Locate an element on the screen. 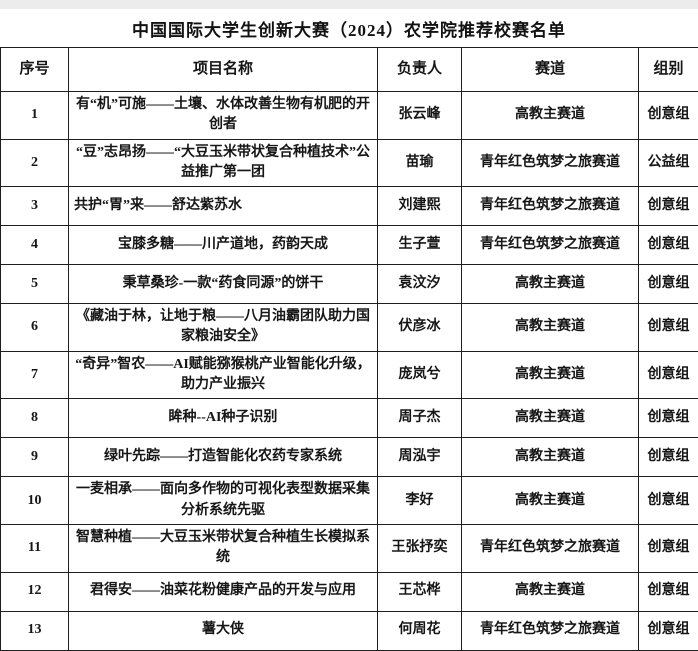  project-name-cell: 有“机”可施——土壤、水体改善生物有机肥的开创者 is located at coordinates (223, 116).